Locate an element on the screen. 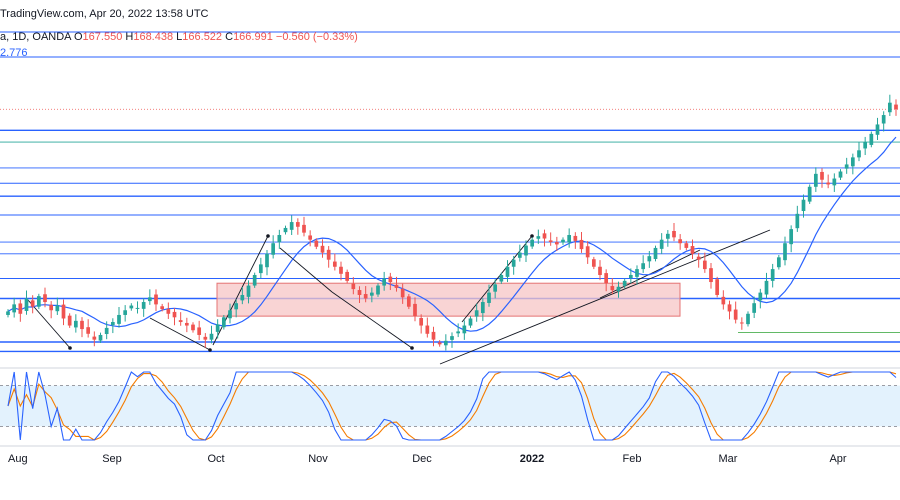  change-value: −0.560 (−0.33%) is located at coordinates (316, 37).